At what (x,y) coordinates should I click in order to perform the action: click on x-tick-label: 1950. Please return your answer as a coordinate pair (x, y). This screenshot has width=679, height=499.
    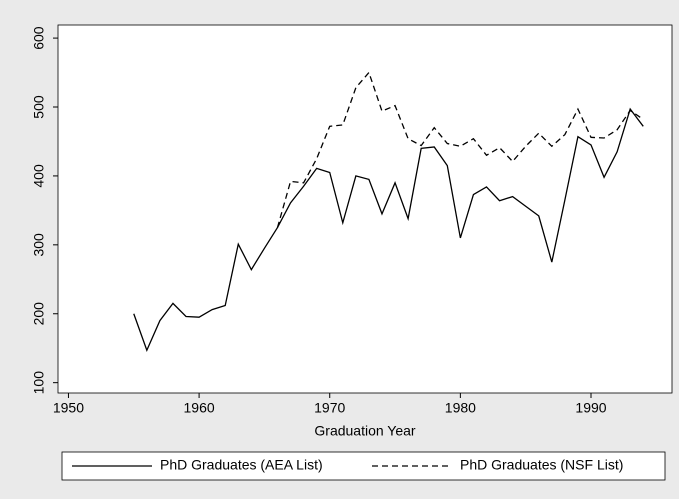
    Looking at the image, I should click on (68, 408).